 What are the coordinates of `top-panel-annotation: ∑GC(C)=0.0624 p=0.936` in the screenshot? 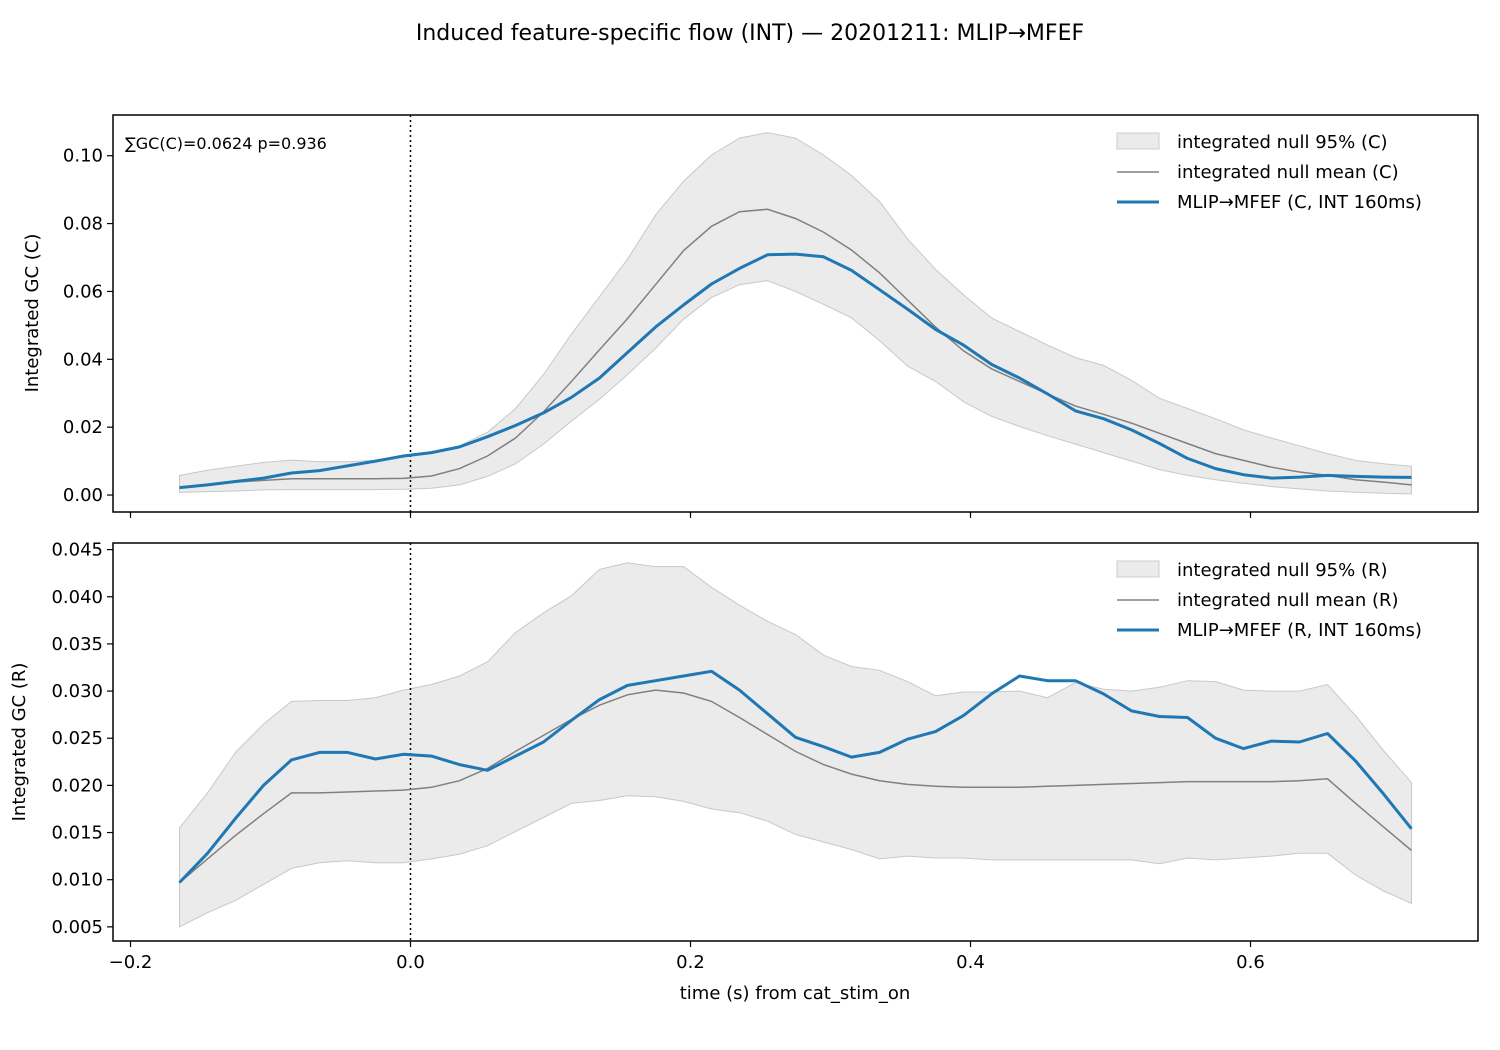 It's located at (226, 143).